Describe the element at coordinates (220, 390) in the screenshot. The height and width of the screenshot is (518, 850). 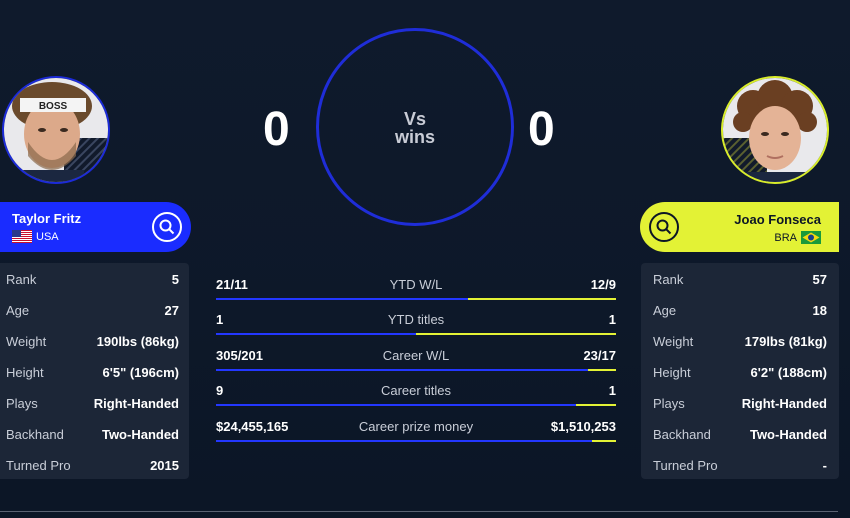
I see `comparison-left-value: 9` at that location.